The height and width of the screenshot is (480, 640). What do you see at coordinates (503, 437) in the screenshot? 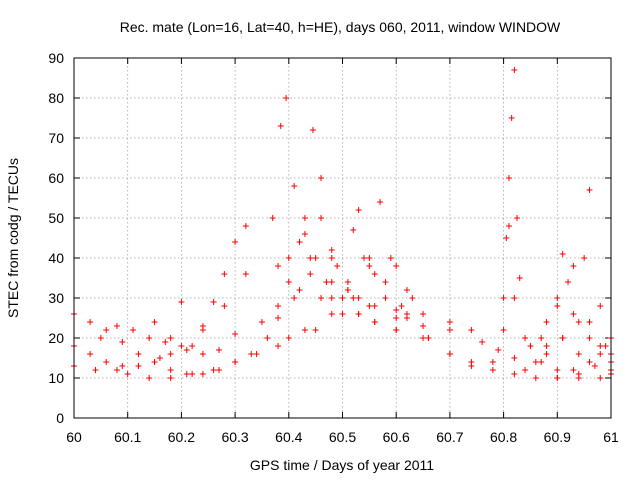
I see `x-tick-label: 60.8` at bounding box center [503, 437].